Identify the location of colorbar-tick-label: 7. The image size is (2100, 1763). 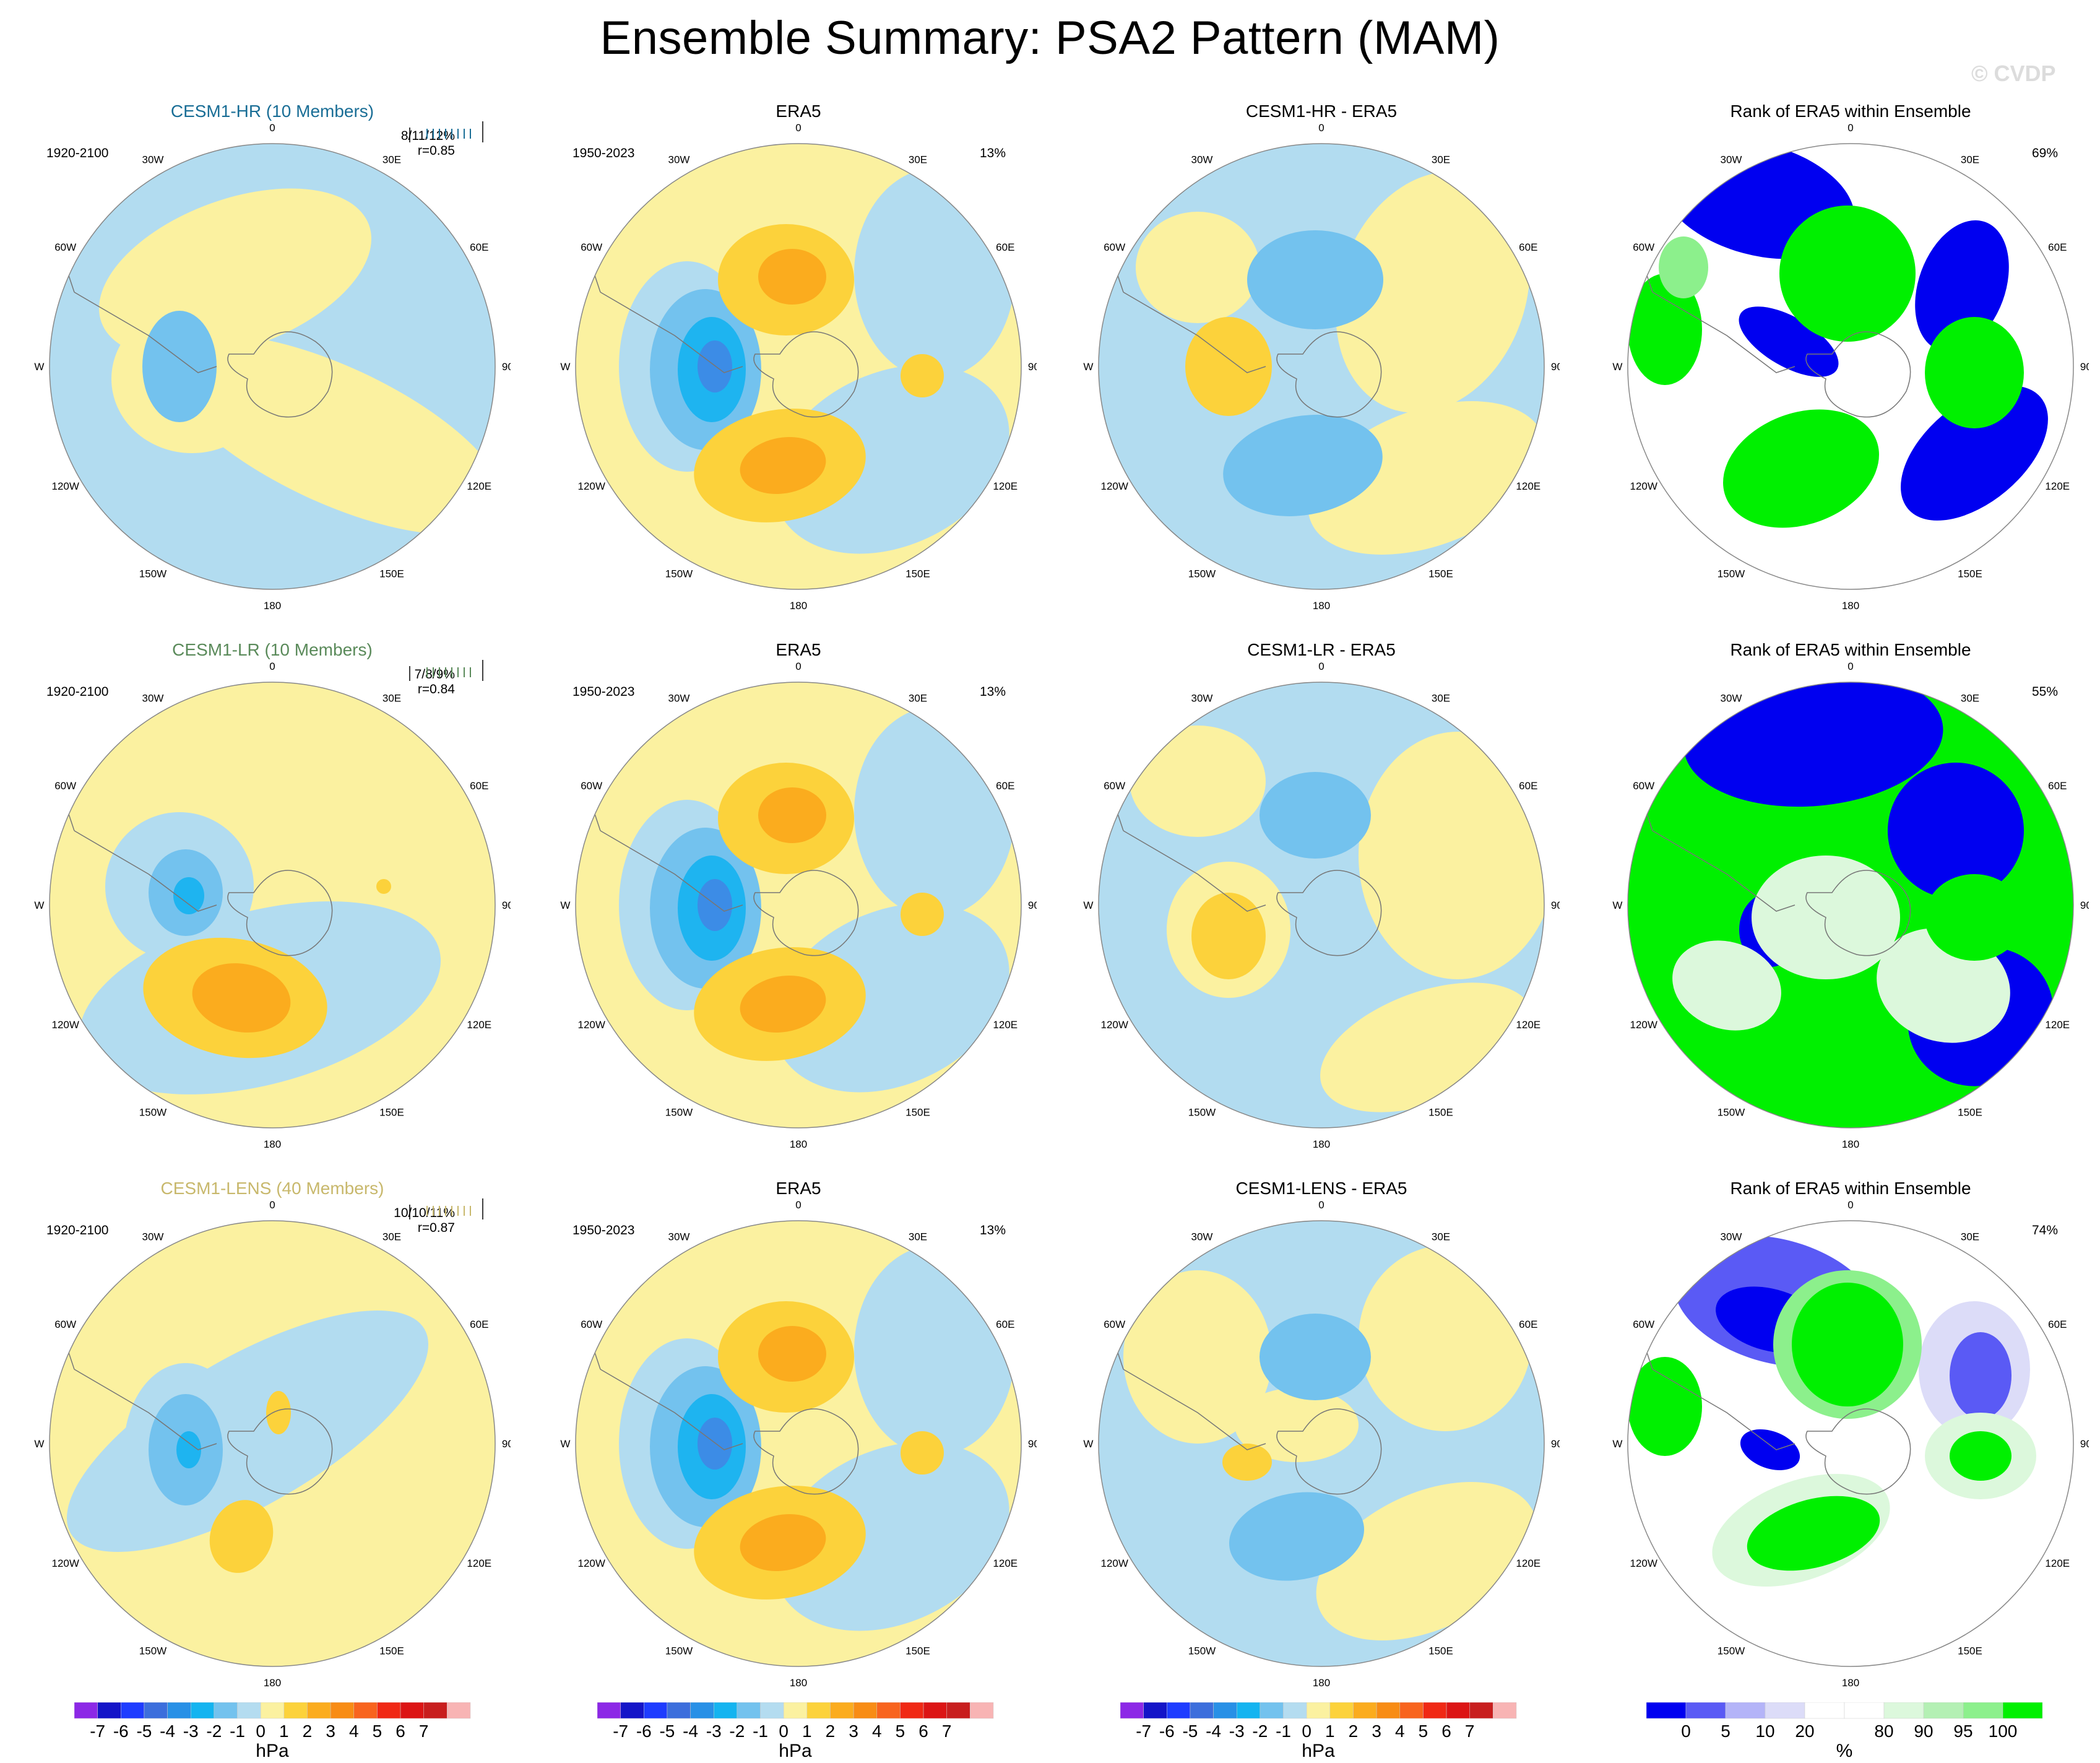
(424, 1731).